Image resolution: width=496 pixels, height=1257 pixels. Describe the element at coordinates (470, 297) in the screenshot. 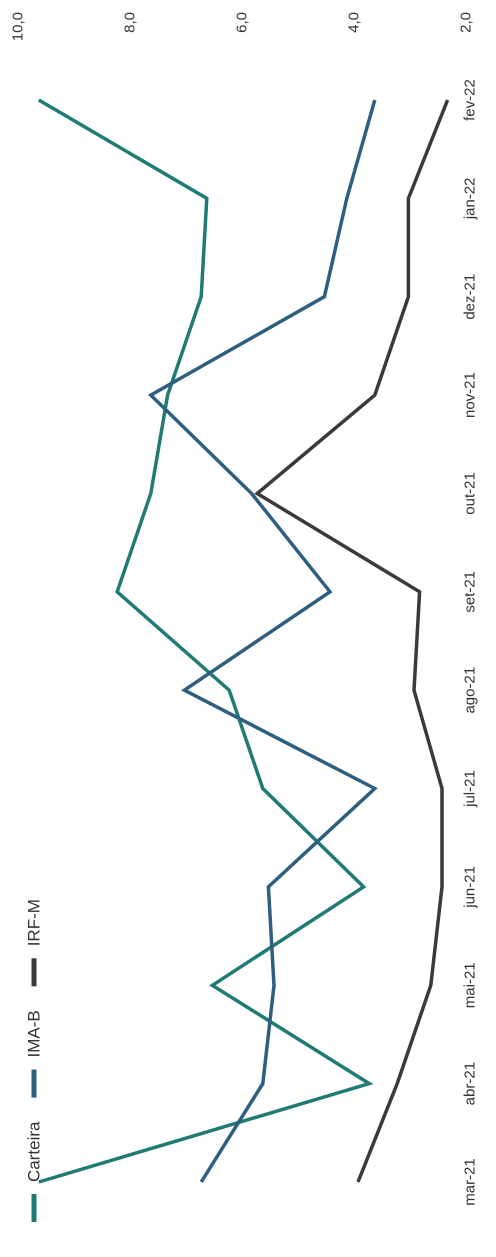

I see `category-label: dez-21` at that location.